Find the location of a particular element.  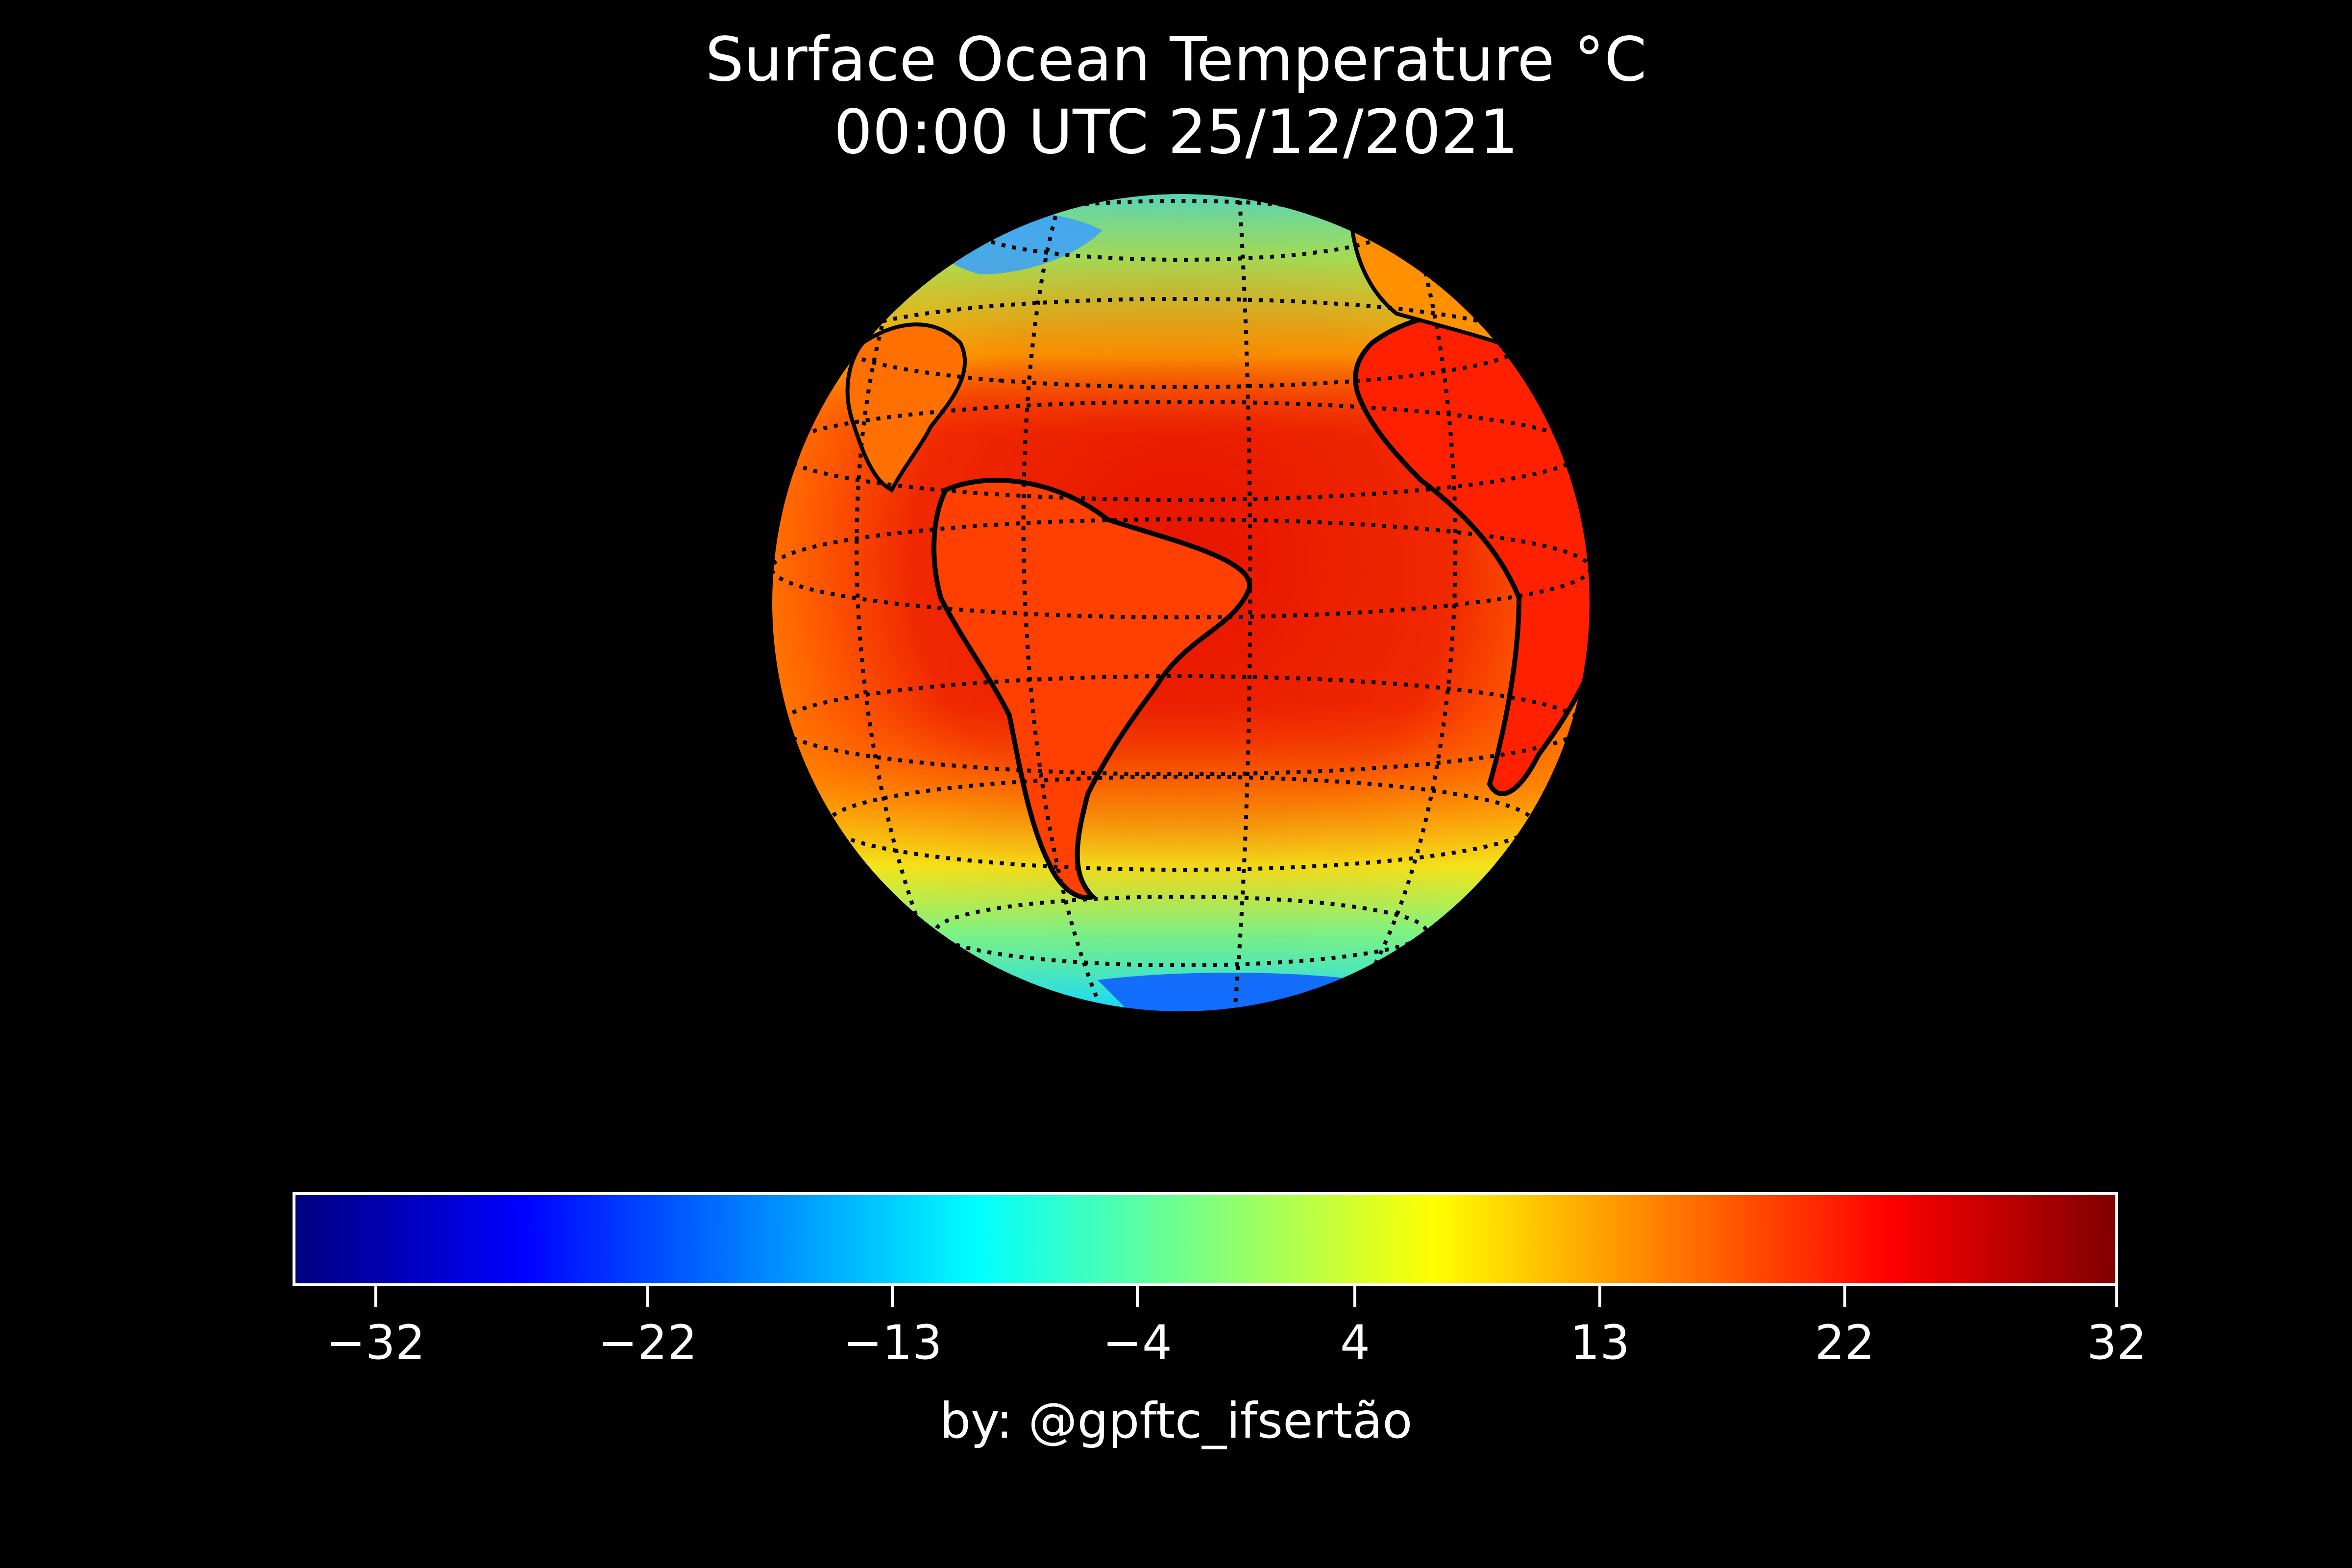

north-america-landmass is located at coordinates (906, 407).